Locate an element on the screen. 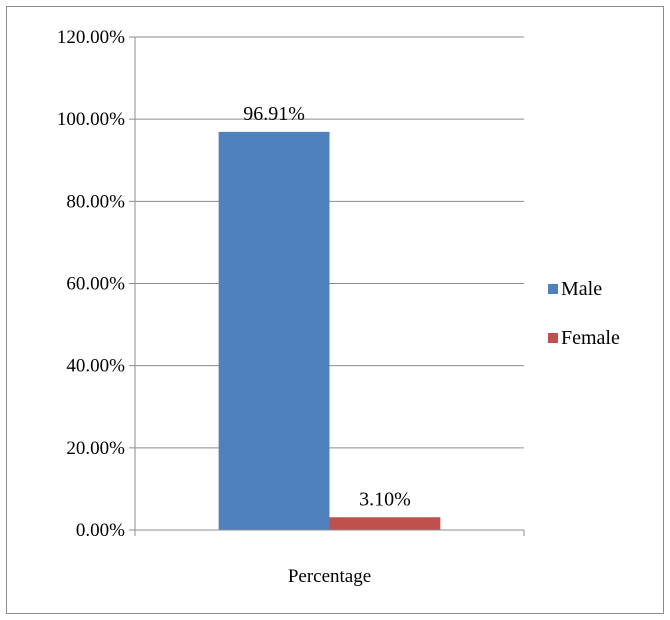 The height and width of the screenshot is (620, 670). data-label-male: 96.91% is located at coordinates (274, 114).